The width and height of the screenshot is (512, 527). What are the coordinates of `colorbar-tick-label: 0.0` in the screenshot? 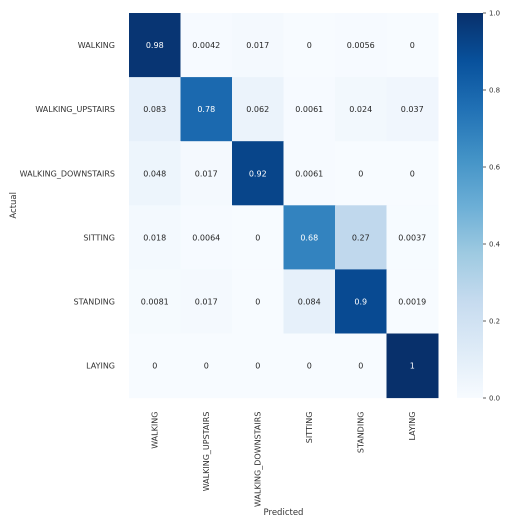 It's located at (494, 399).